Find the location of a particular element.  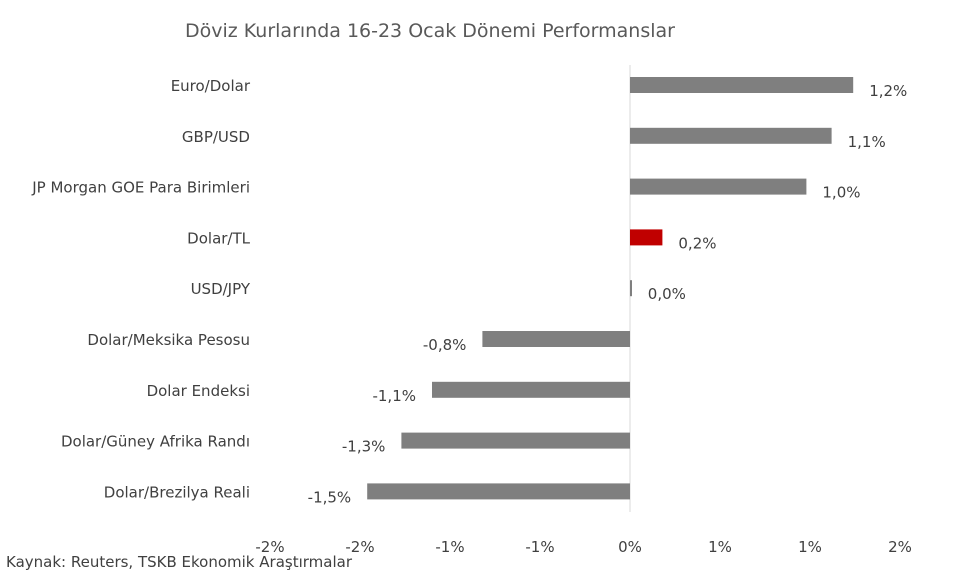

data-label: -1,1% is located at coordinates (394, 396).